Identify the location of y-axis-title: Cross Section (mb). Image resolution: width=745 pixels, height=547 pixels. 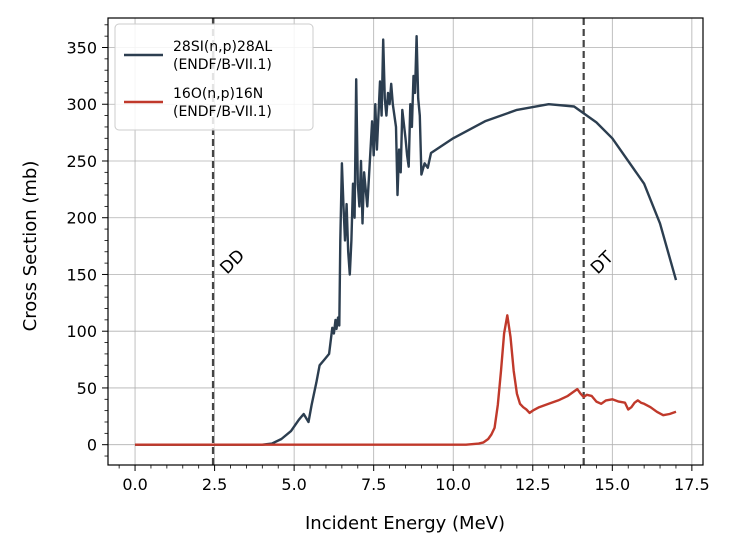
(30, 246).